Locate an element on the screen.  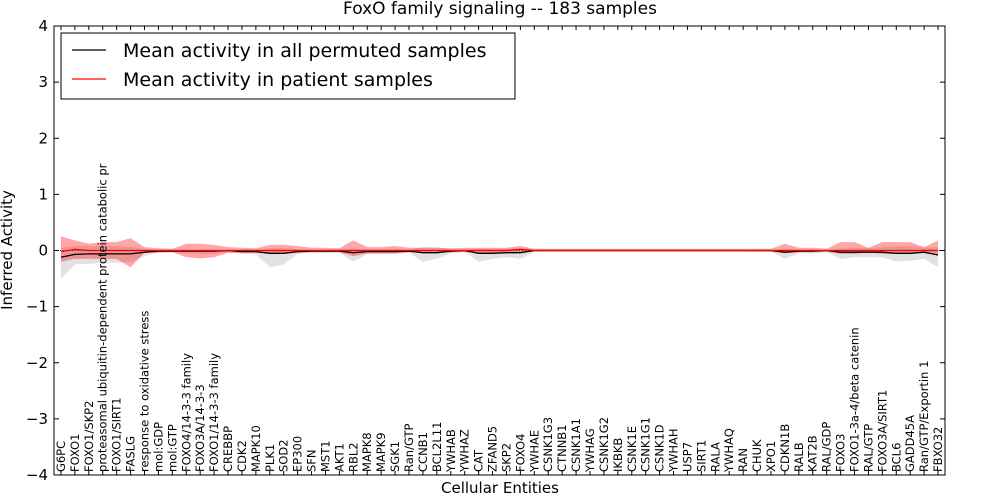
x-tick-label: FOXO3 is located at coordinates (841, 453).